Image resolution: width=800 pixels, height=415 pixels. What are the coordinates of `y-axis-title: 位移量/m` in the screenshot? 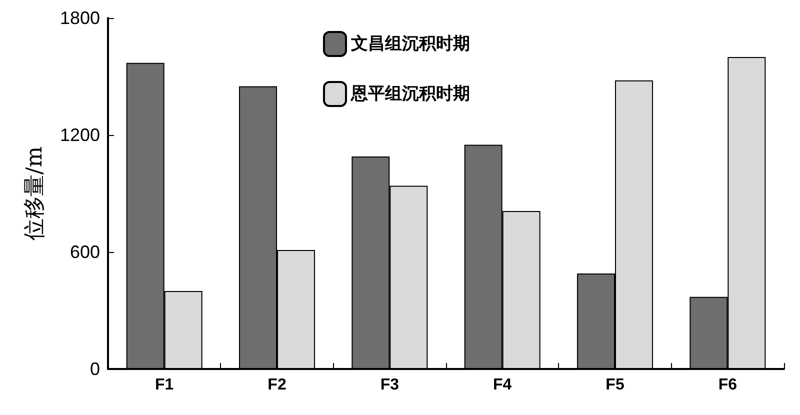 It's located at (35, 193).